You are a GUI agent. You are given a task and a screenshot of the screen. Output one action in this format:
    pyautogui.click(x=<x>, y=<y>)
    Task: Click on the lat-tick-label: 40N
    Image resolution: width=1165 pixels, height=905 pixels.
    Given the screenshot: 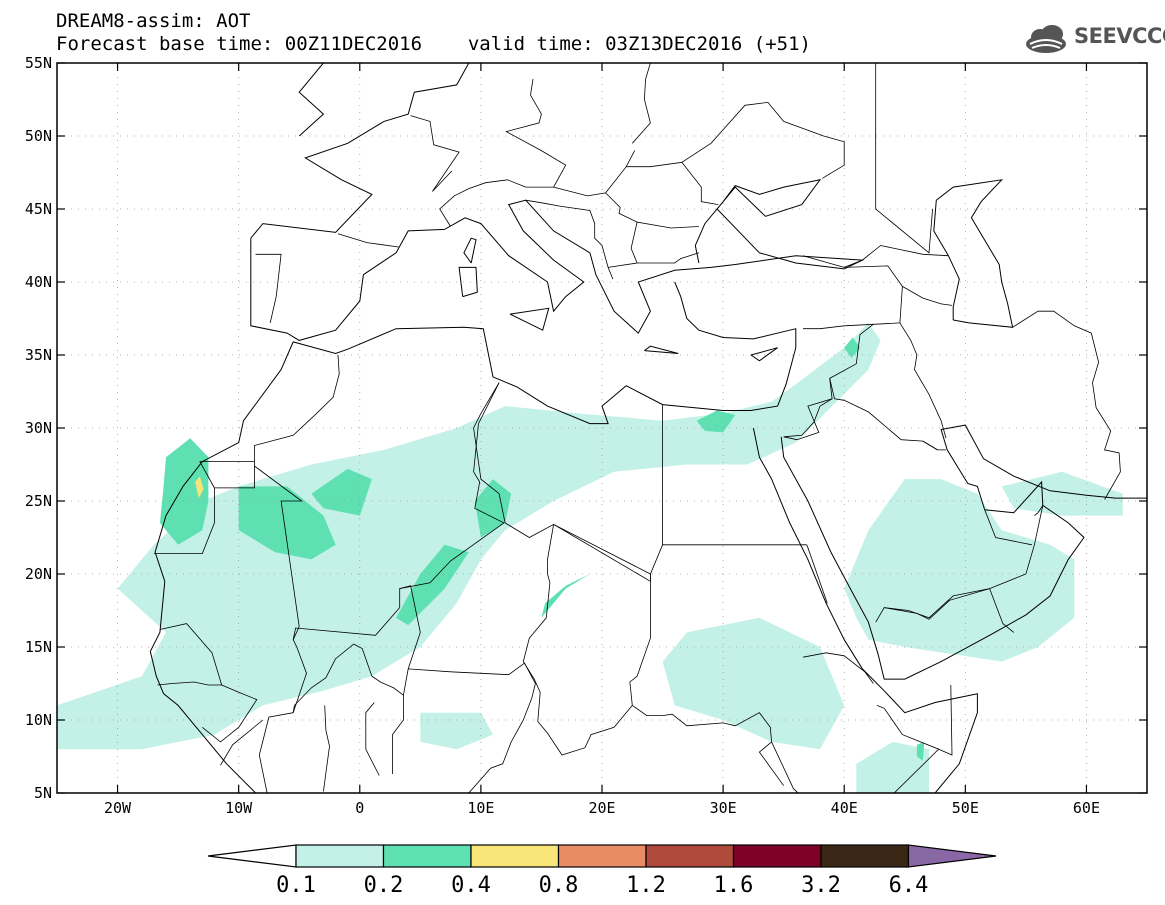 What is the action you would take?
    pyautogui.click(x=38, y=282)
    